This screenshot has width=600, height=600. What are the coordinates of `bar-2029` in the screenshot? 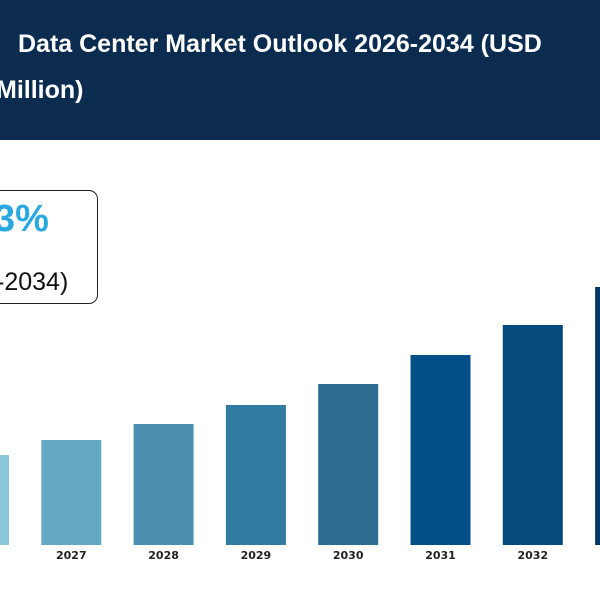 It's located at (255, 475).